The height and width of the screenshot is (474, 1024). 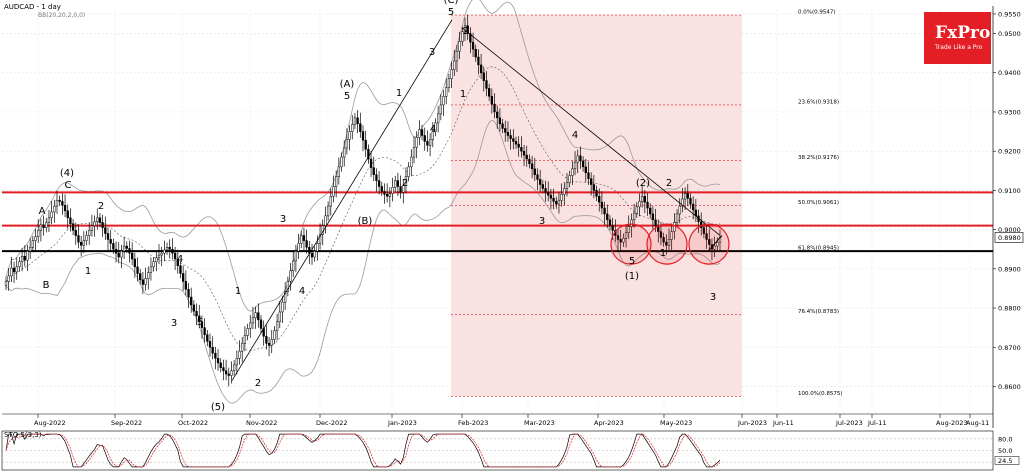 What do you see at coordinates (283, 219) in the screenshot?
I see `wave-label: 3` at bounding box center [283, 219].